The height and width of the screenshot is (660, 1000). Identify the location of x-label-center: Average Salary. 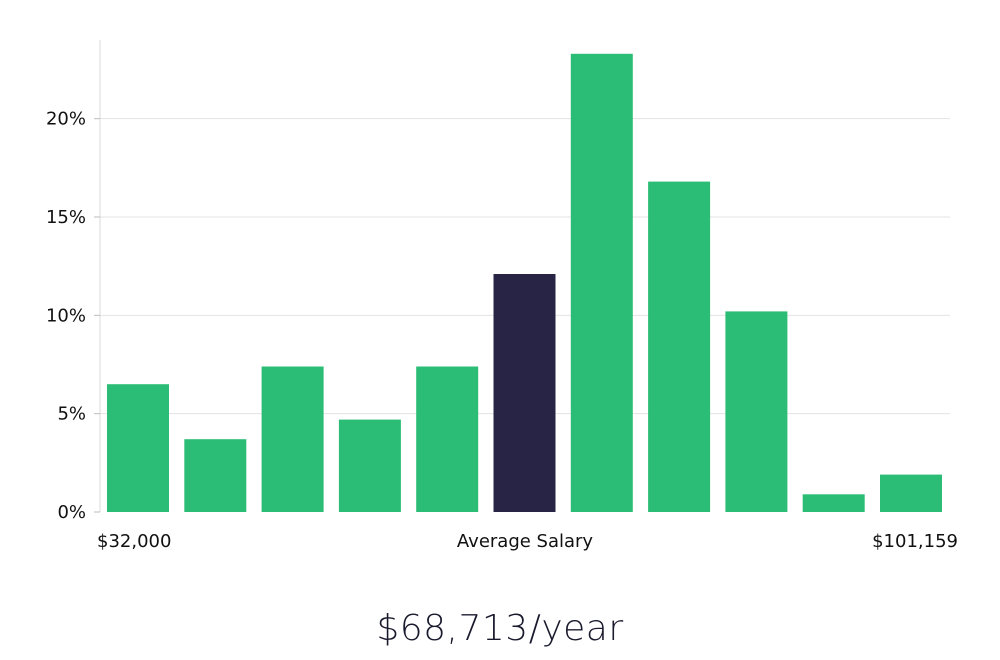
(525, 541).